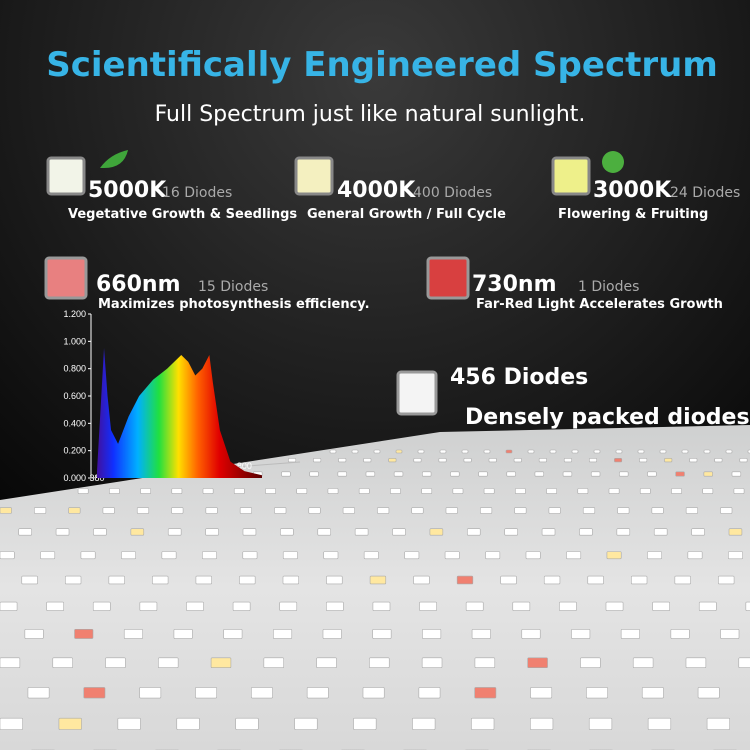 The width and height of the screenshot is (750, 750). I want to click on y-tick-label: 0.600, so click(74, 396).